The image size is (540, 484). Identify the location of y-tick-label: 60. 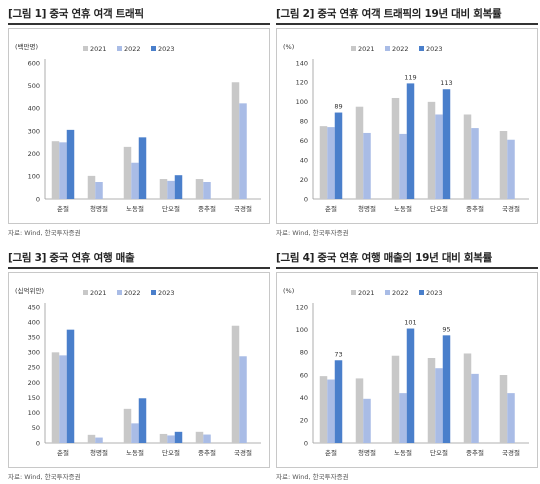
(304, 141).